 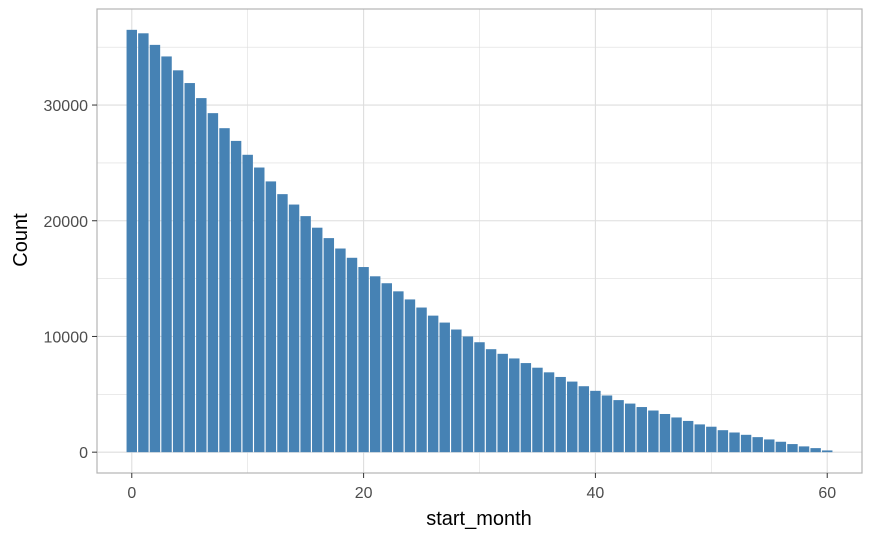 I want to click on y-tick-label: 10000, so click(x=66, y=337).